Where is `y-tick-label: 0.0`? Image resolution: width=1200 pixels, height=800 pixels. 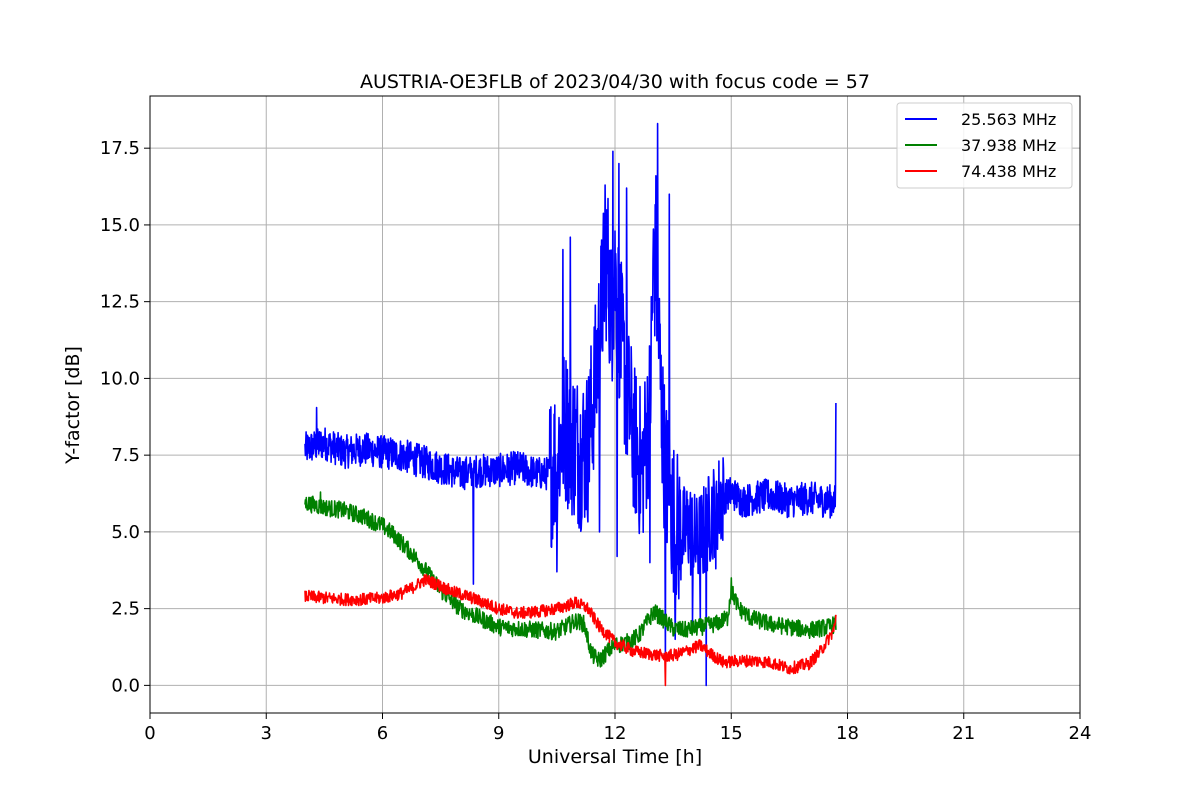
y-tick-label: 0.0 is located at coordinates (125, 685).